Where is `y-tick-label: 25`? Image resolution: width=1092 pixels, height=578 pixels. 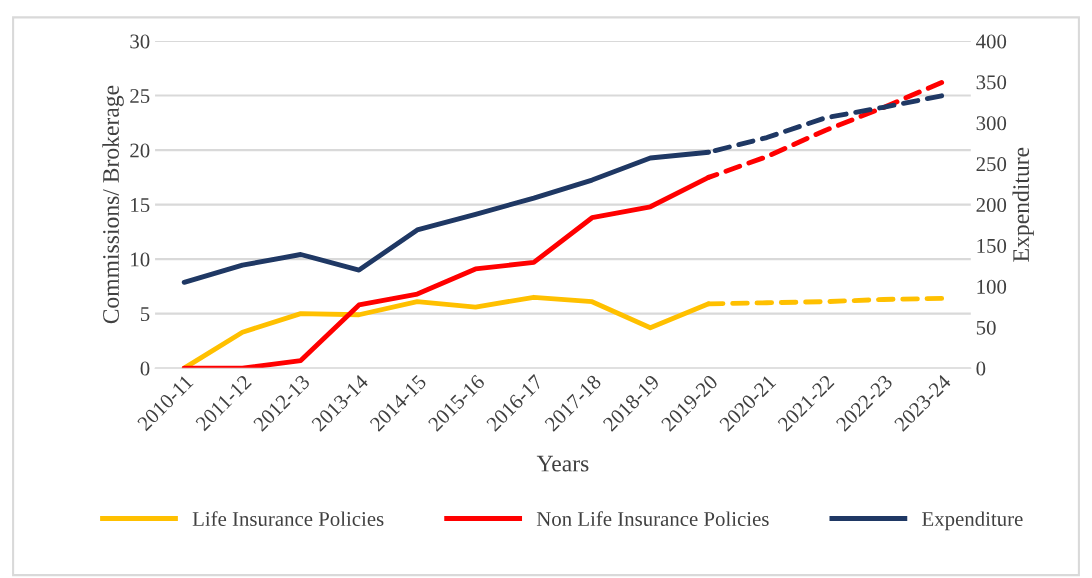
y-tick-label: 25 is located at coordinates (140, 96).